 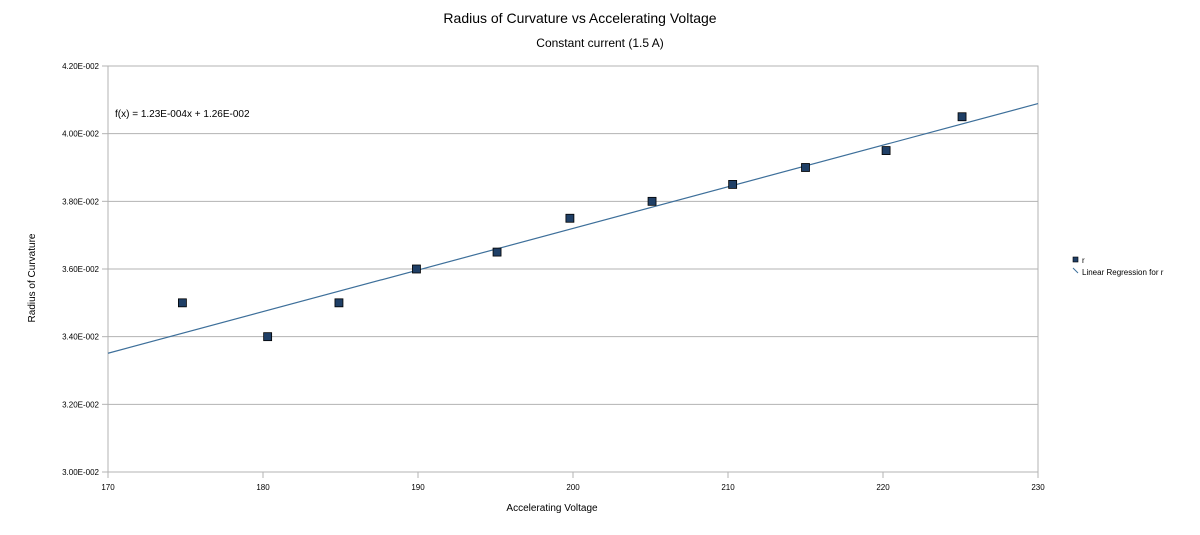 What do you see at coordinates (32, 277) in the screenshot?
I see `y-axis-label: Radius of Curvature` at bounding box center [32, 277].